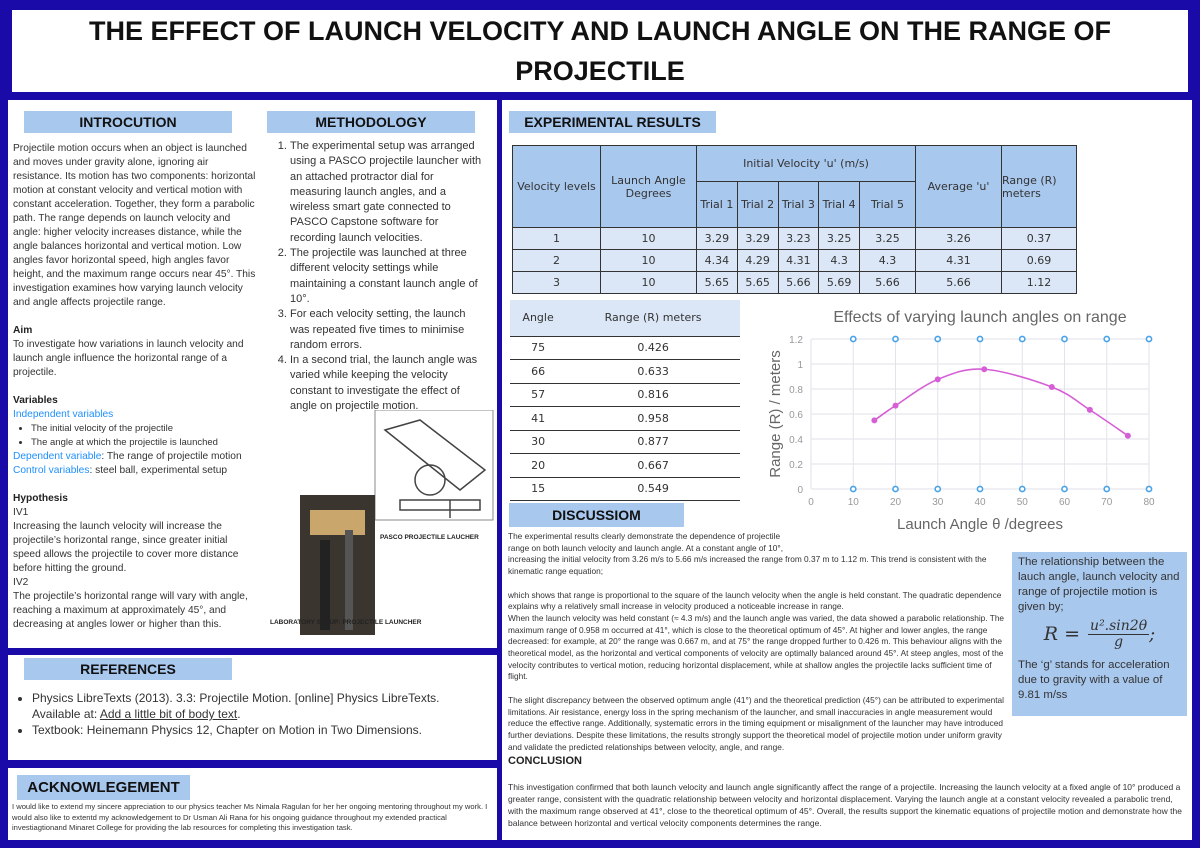 Image resolution: width=1200 pixels, height=848 pixels. Describe the element at coordinates (596, 515) in the screenshot. I see `discussion-heading: DISCUSSIOM` at that location.